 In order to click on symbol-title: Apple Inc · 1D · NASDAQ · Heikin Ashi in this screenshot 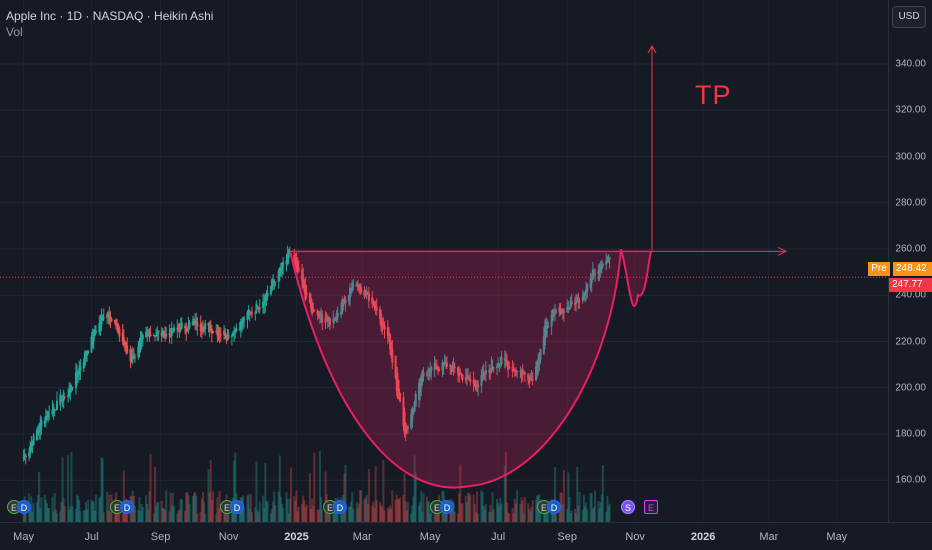, I will do `click(110, 16)`.